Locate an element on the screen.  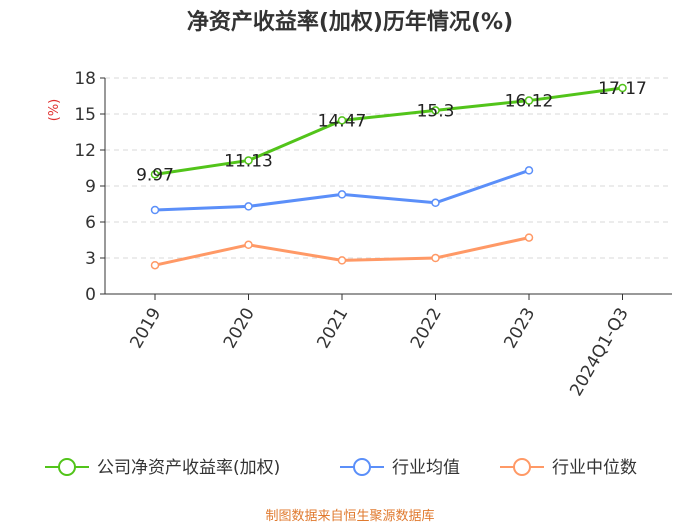
y-tick-label: 0 is located at coordinates (90, 295).